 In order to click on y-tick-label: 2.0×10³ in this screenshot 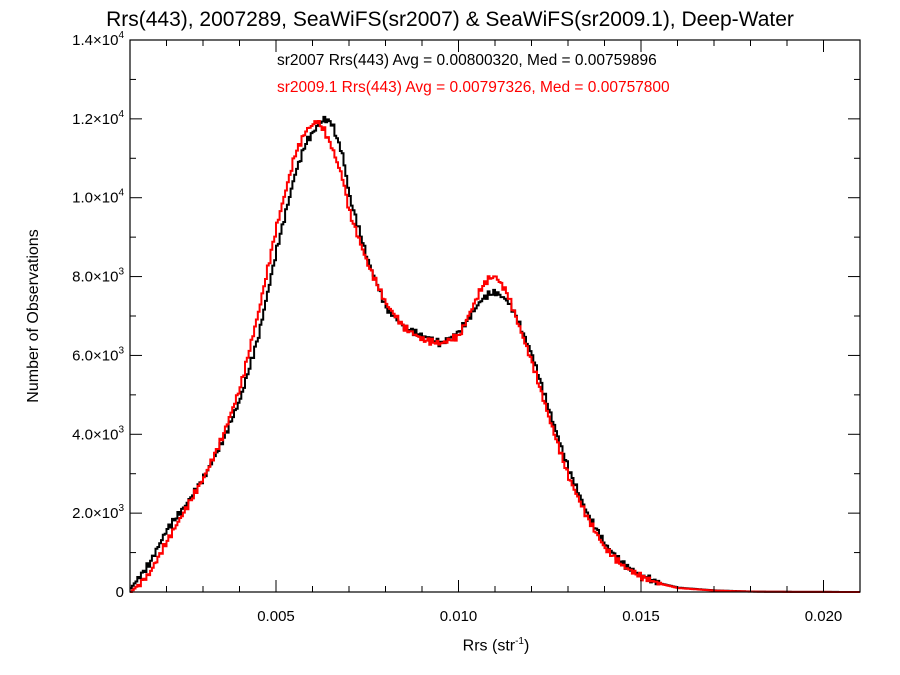, I will do `click(98, 512)`.